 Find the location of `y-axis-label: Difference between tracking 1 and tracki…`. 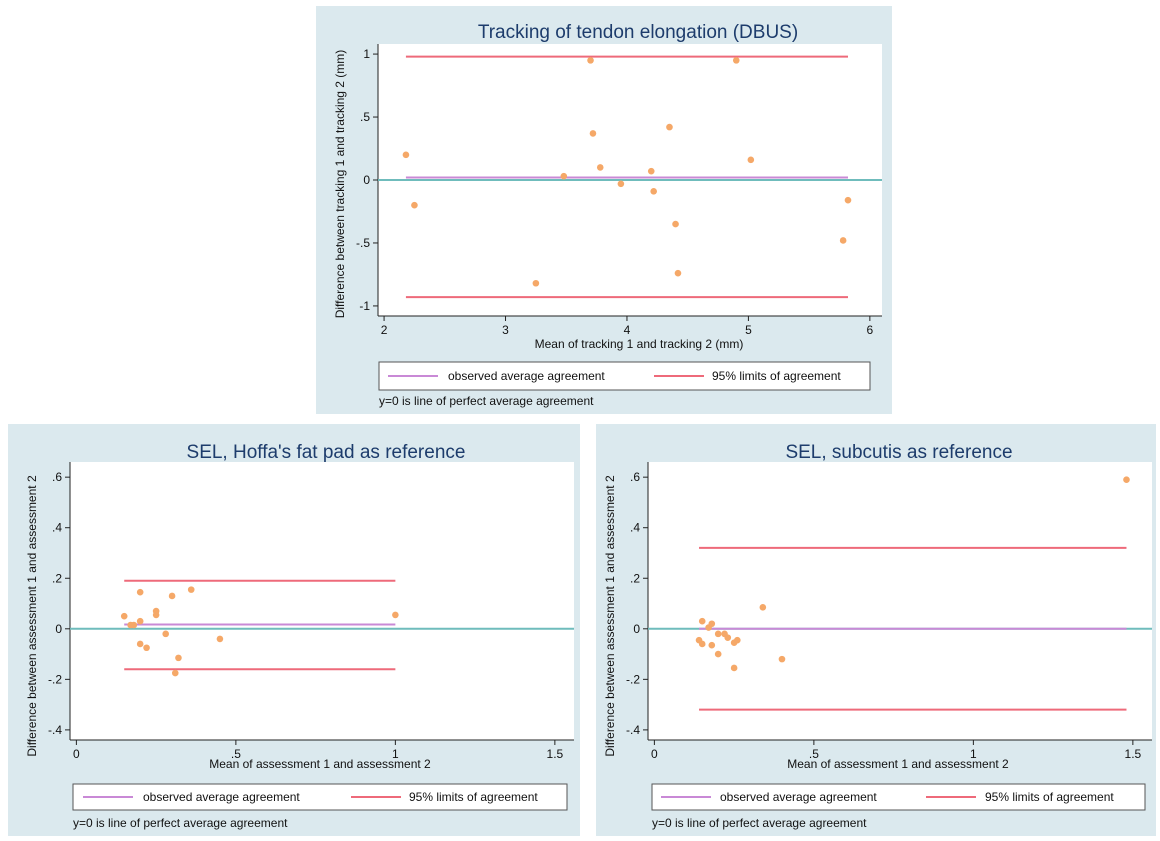

y-axis-label: Difference between tracking 1 and tracki… is located at coordinates (340, 184).